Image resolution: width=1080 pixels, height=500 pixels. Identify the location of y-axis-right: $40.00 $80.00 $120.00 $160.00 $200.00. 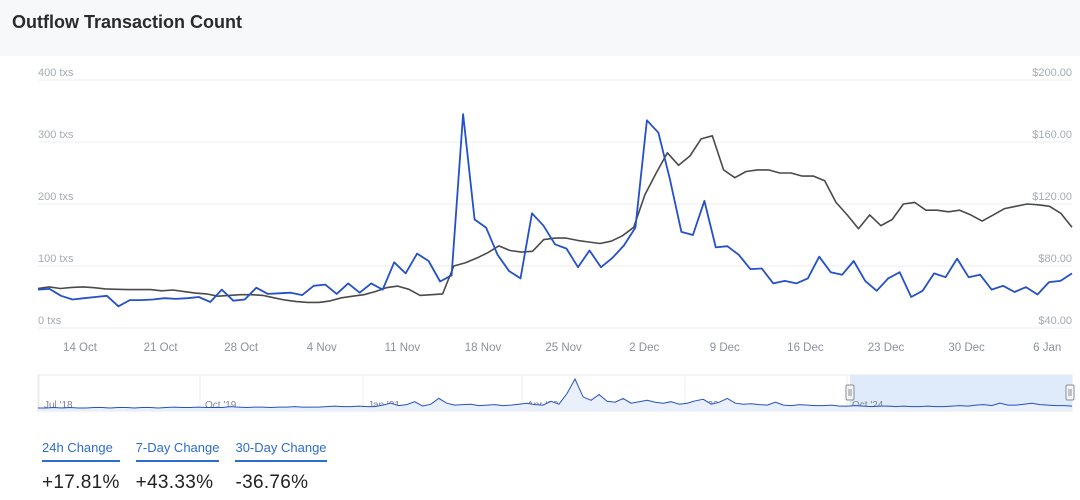
(1052, 197).